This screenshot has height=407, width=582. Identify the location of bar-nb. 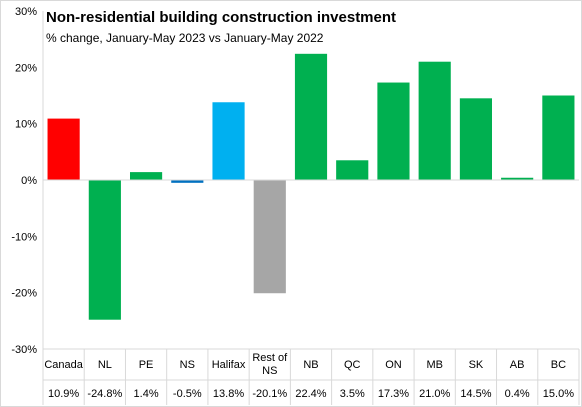
(311, 116).